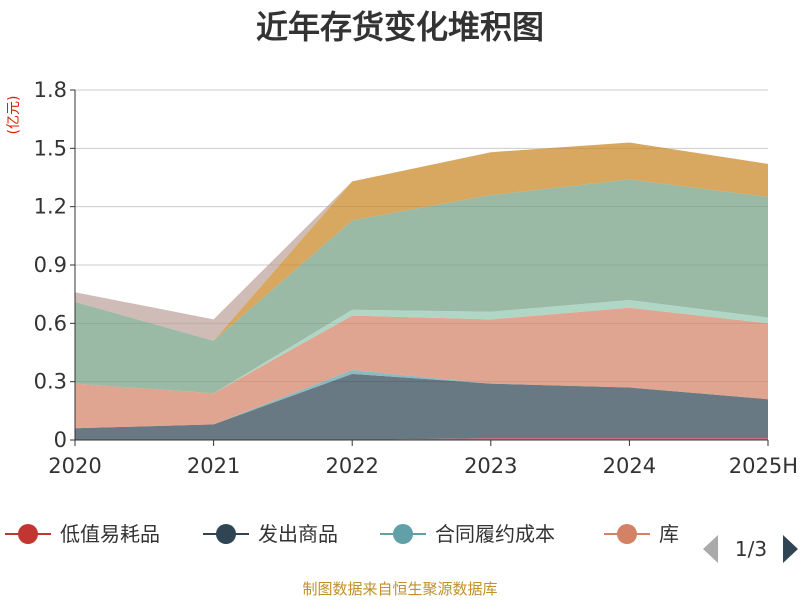  Describe the element at coordinates (629, 466) in the screenshot. I see `x-tick-label: 2024` at that location.